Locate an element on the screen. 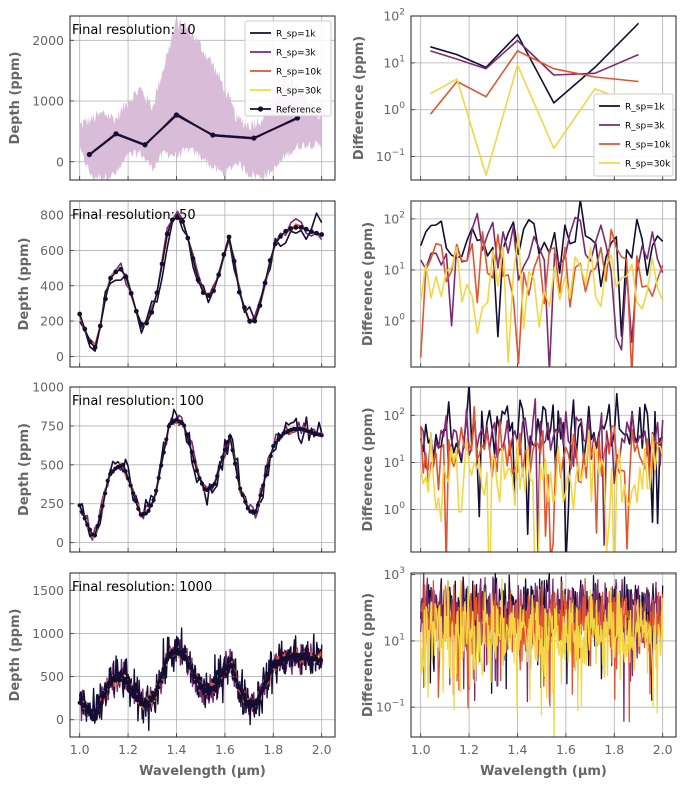 Image resolution: width=686 pixels, height=789 pixels. y-tick-label: 250 is located at coordinates (52, 503).